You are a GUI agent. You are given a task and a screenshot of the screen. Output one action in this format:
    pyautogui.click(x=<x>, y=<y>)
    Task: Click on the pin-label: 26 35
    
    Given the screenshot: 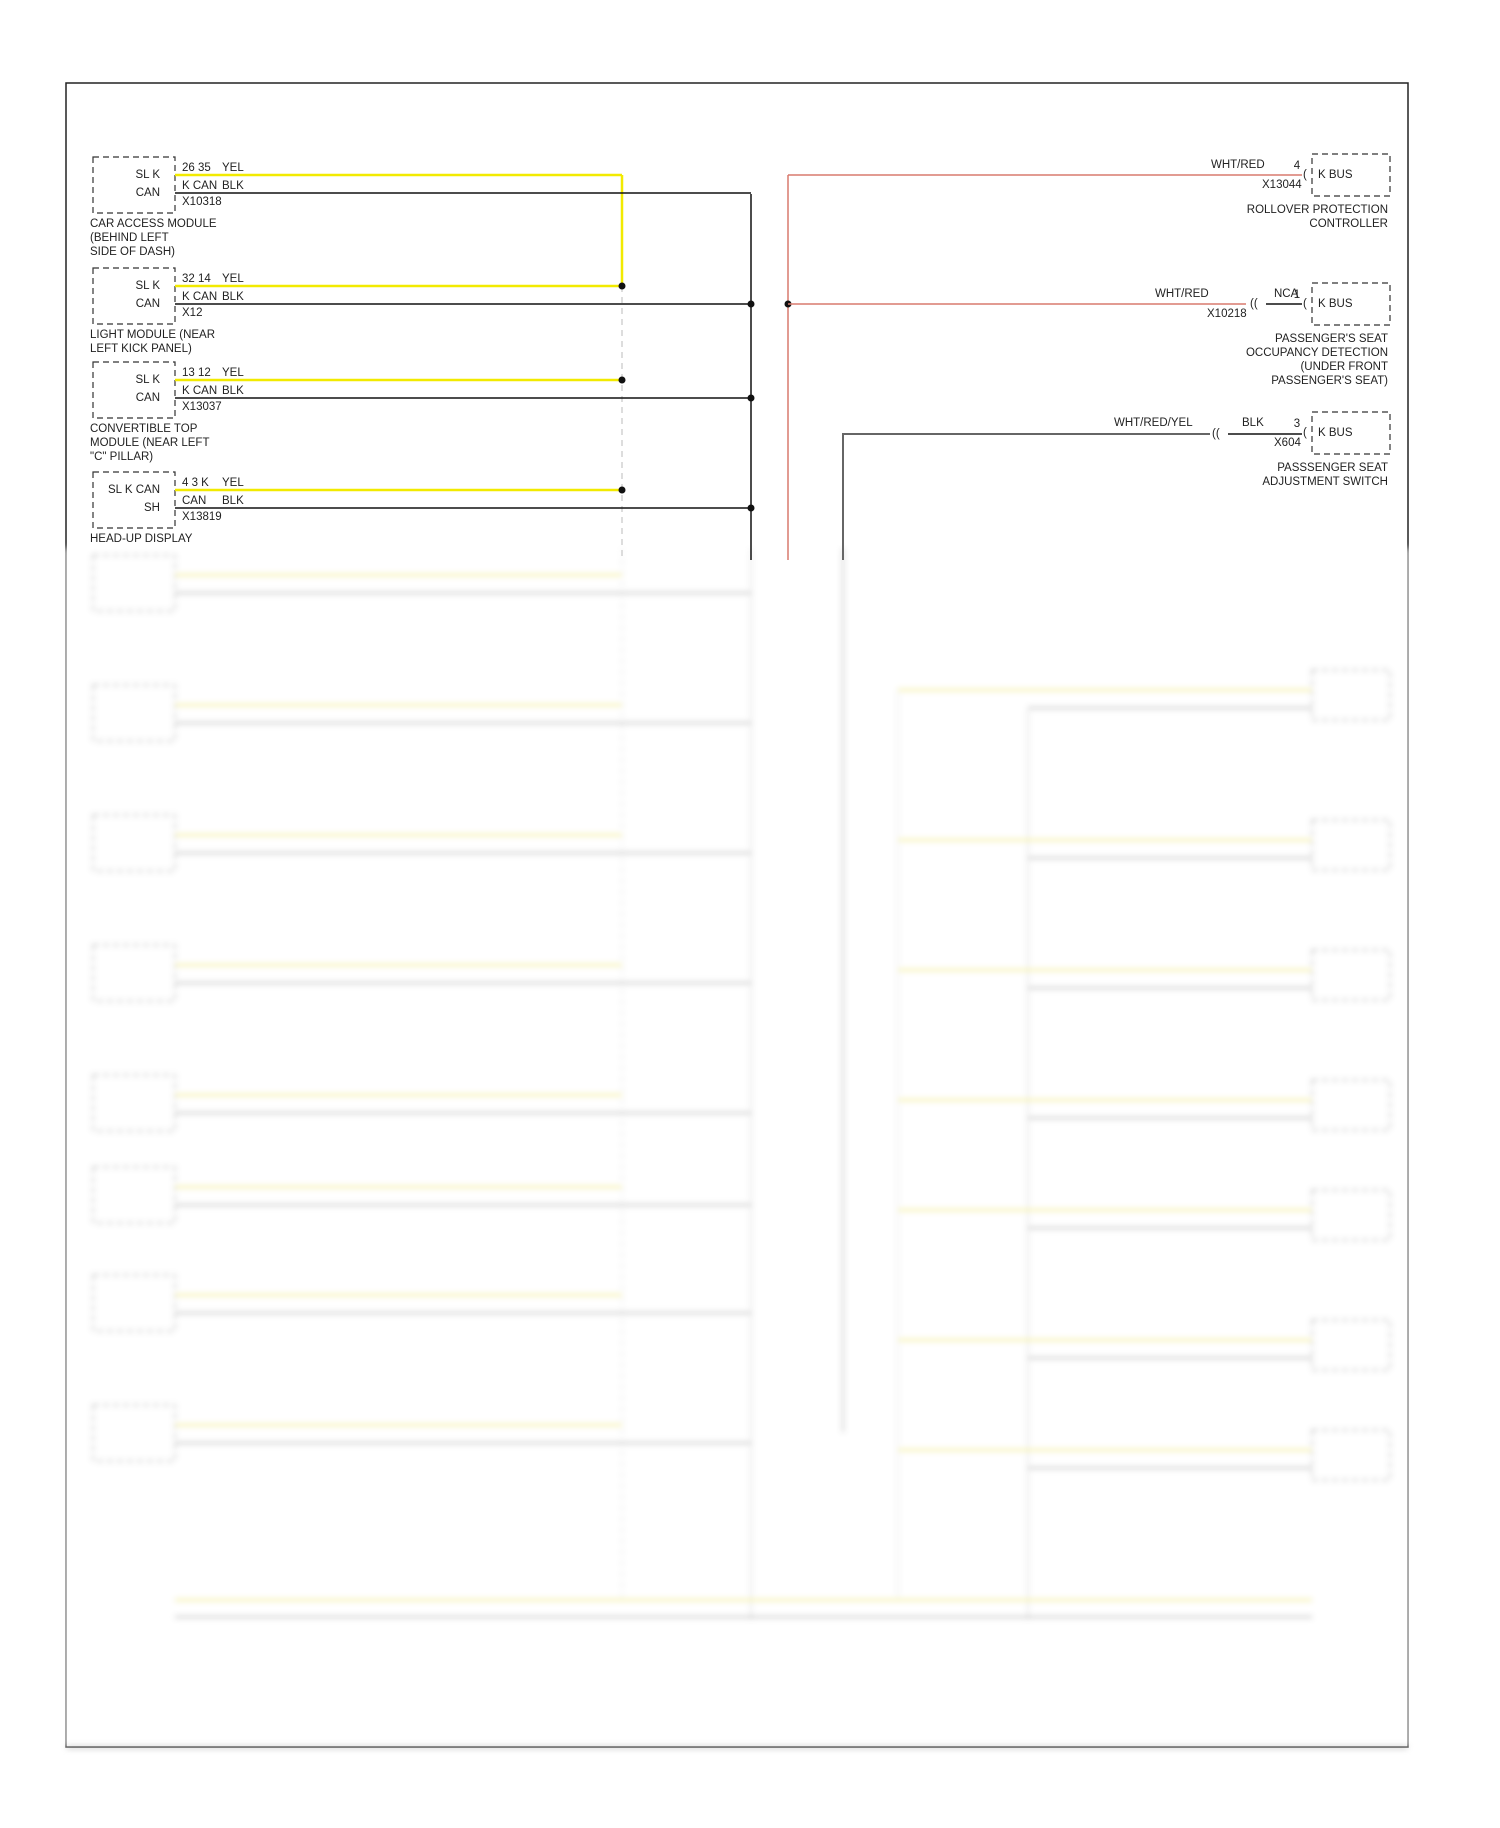 What is the action you would take?
    pyautogui.click(x=196, y=168)
    